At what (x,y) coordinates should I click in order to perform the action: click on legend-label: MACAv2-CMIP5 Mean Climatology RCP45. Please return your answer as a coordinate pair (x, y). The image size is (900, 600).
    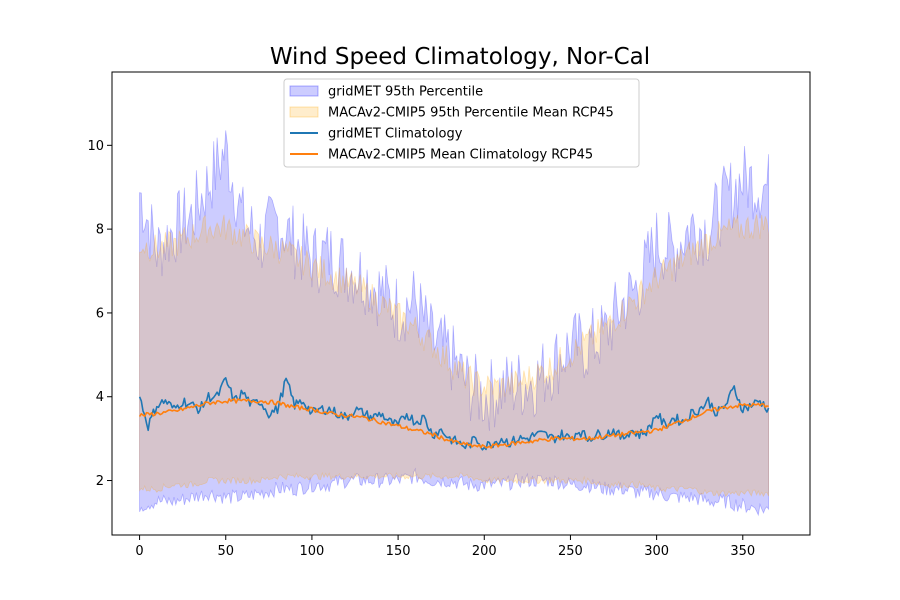
    Looking at the image, I should click on (460, 155).